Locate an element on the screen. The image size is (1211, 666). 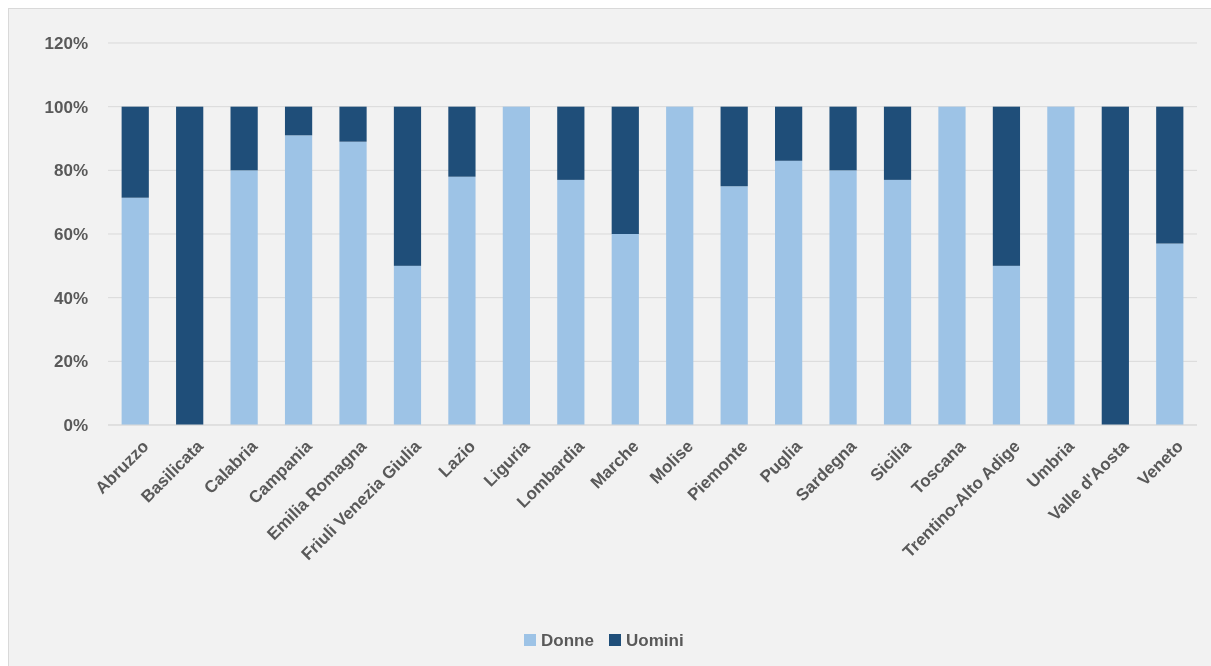
legend-label: Donne is located at coordinates (567, 640).